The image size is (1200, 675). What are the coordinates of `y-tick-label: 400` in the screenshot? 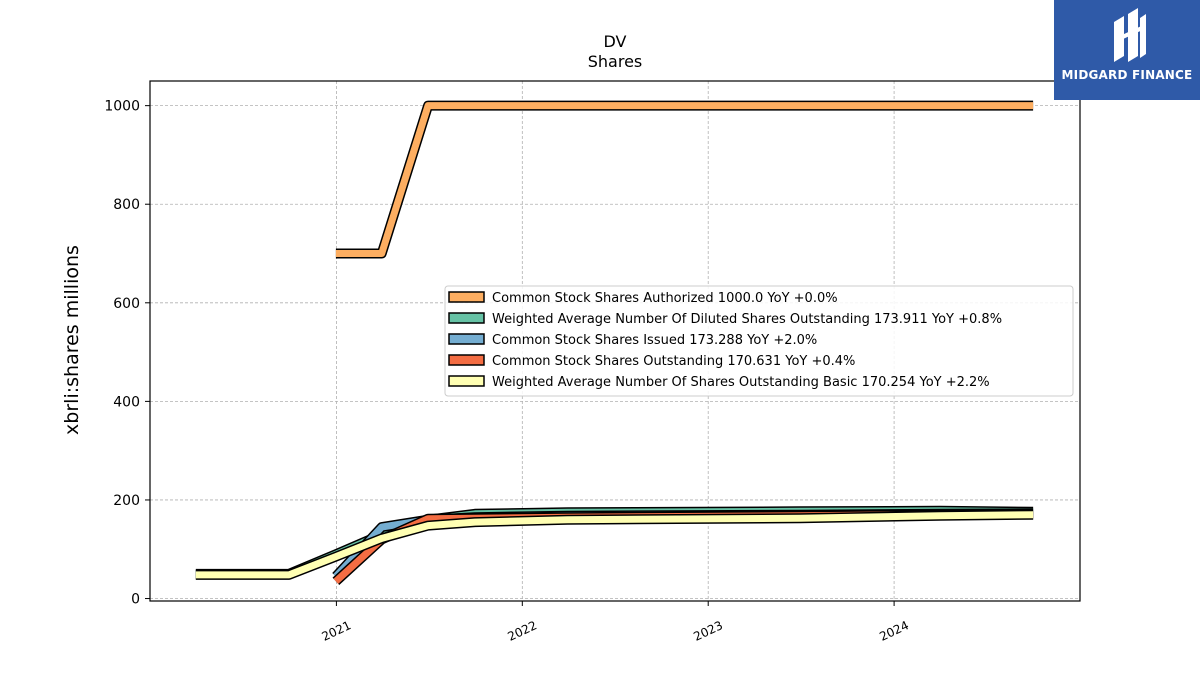 It's located at (126, 402).